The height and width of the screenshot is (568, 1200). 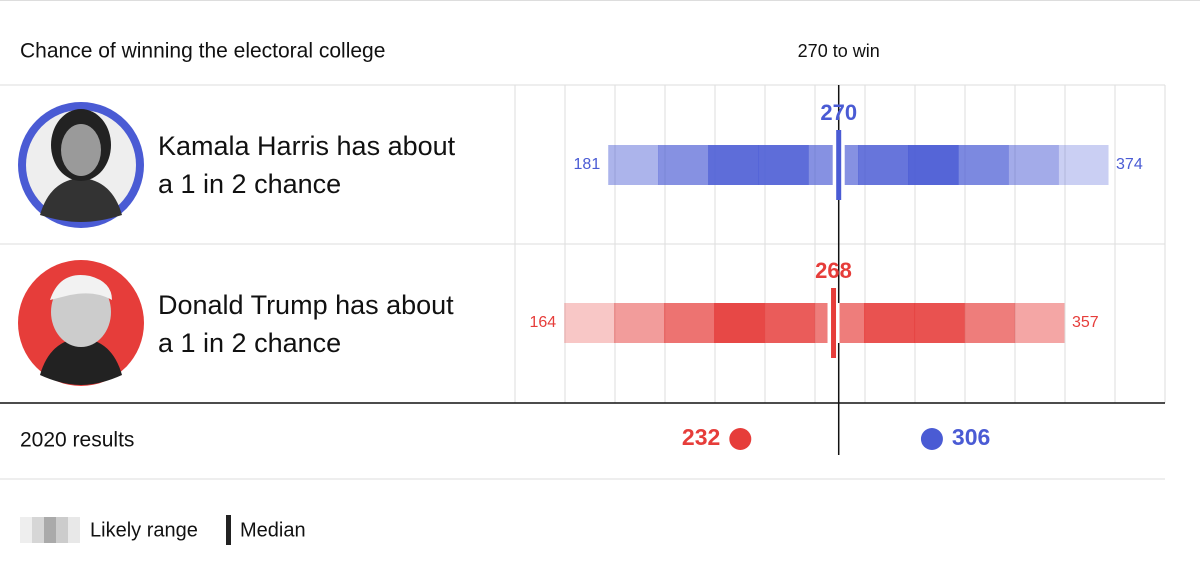 I want to click on low-label: 181, so click(x=587, y=164).